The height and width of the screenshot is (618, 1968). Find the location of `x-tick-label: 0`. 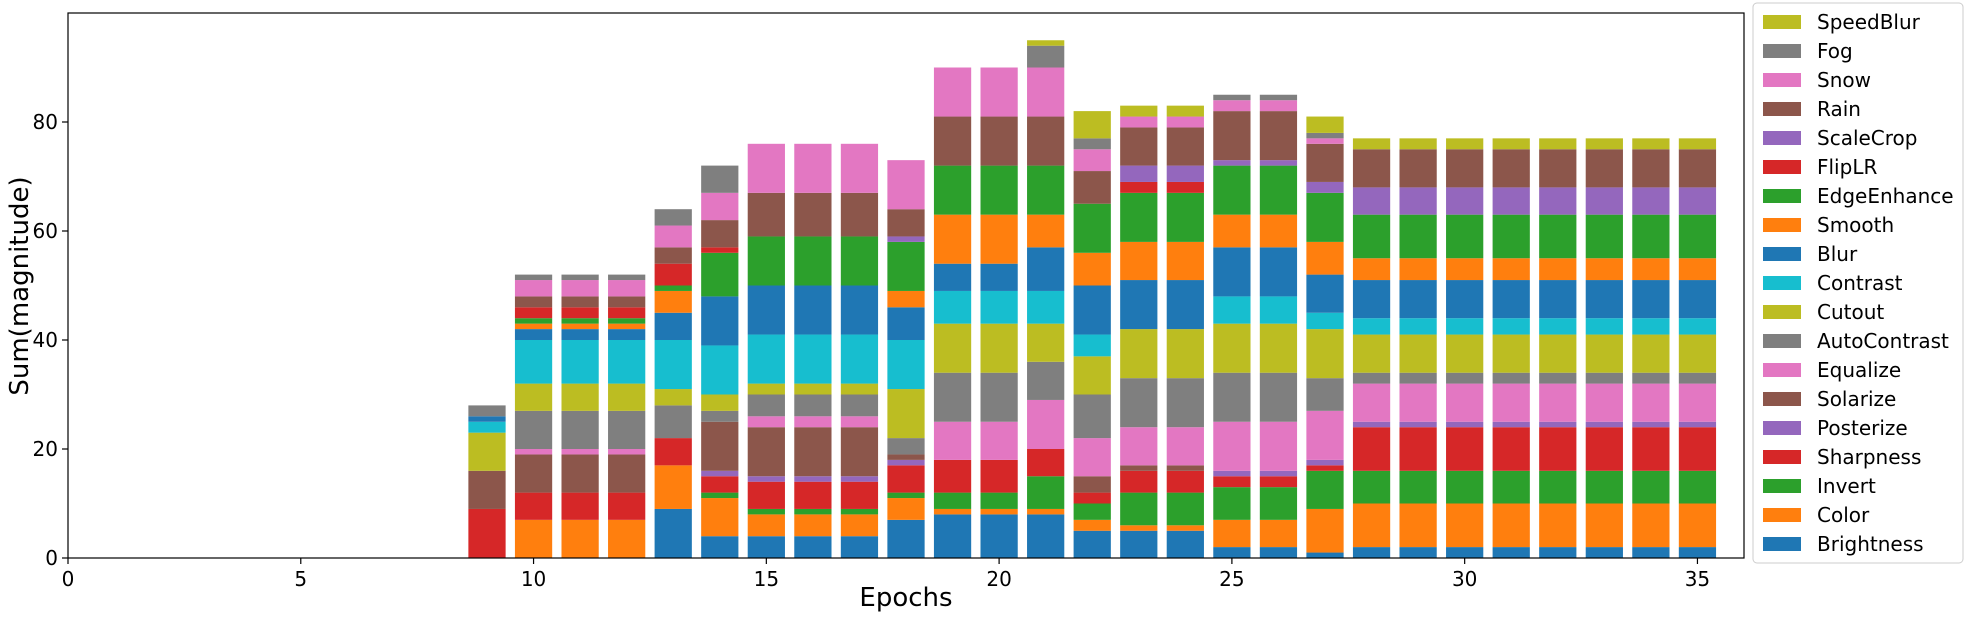

x-tick-label: 0 is located at coordinates (68, 579).